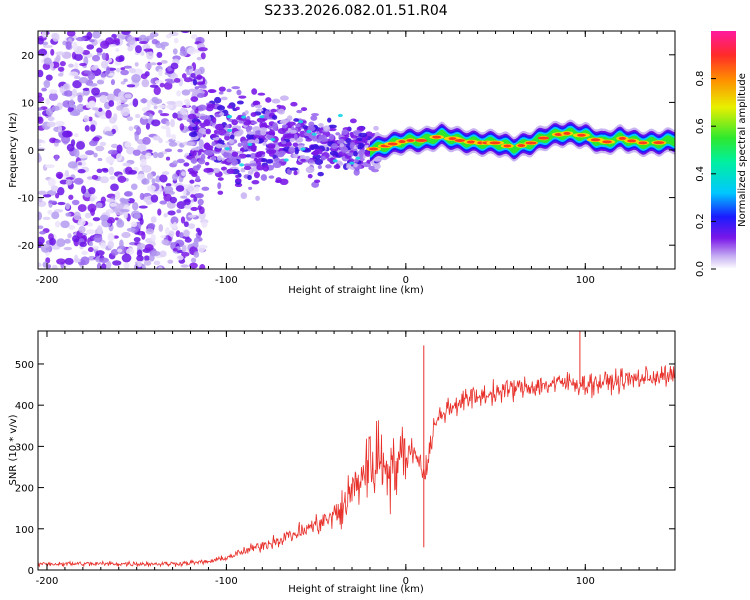  What do you see at coordinates (13, 449) in the screenshot?
I see `snr-ylabel: SNR (10 * v/v)` at bounding box center [13, 449].